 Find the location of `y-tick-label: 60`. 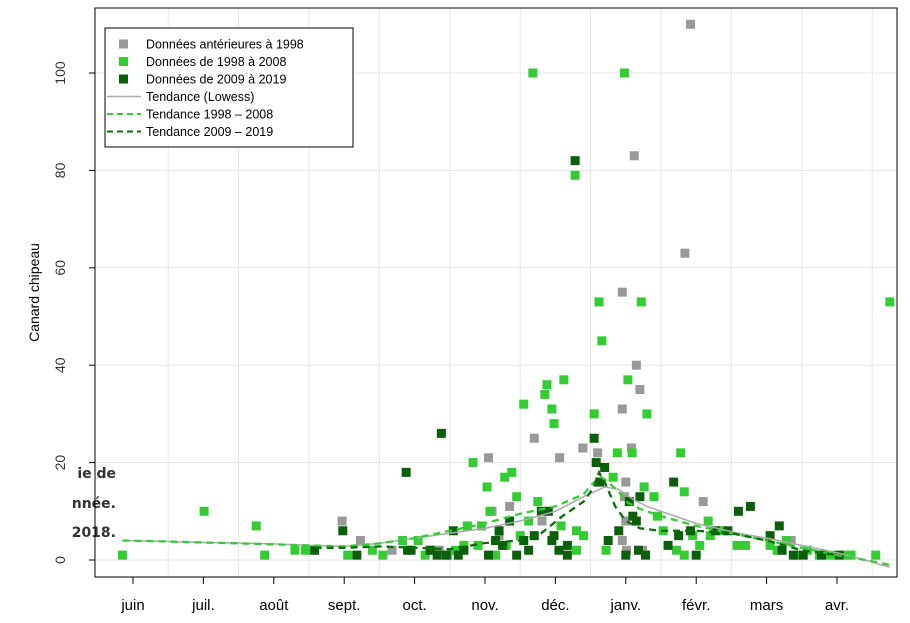

y-tick-label: 60 is located at coordinates (60, 268).